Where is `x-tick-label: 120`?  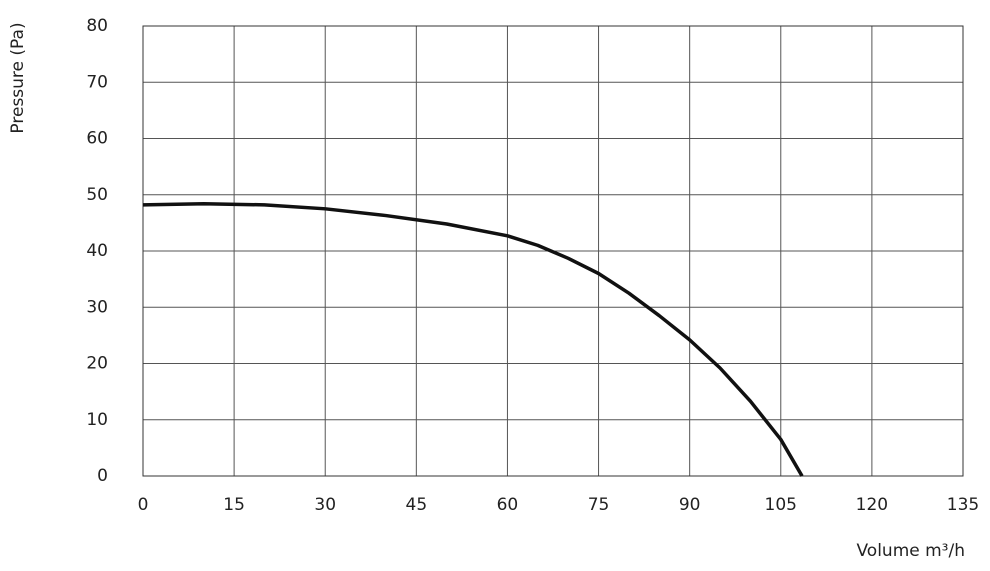
x-tick-label: 120 is located at coordinates (872, 505).